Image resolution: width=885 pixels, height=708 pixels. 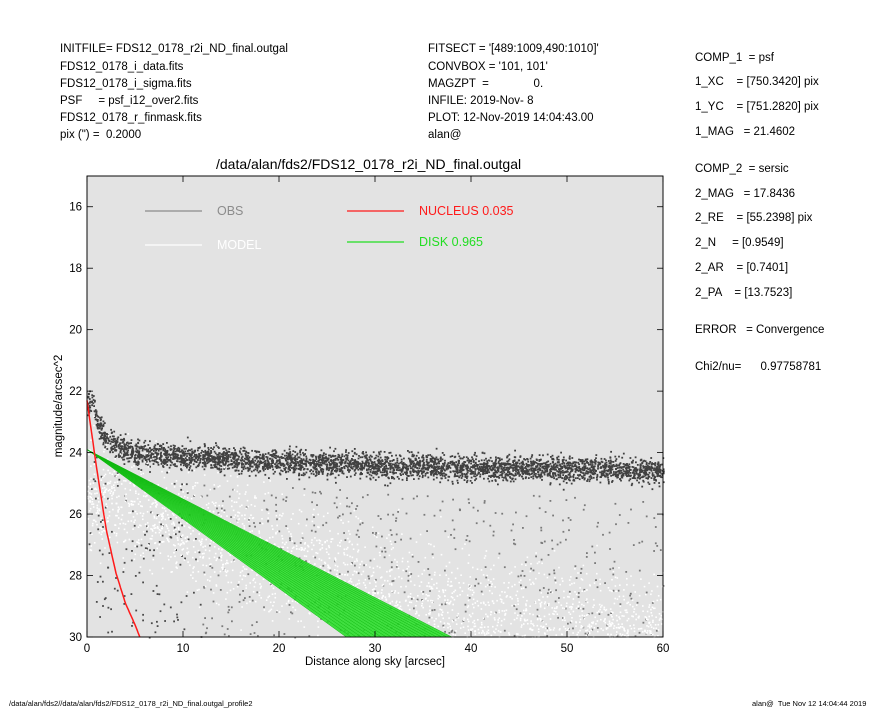 What do you see at coordinates (513, 49) in the screenshot?
I see `header-middle-line: FITSECT = '[489:1009,490:1010]'` at bounding box center [513, 49].